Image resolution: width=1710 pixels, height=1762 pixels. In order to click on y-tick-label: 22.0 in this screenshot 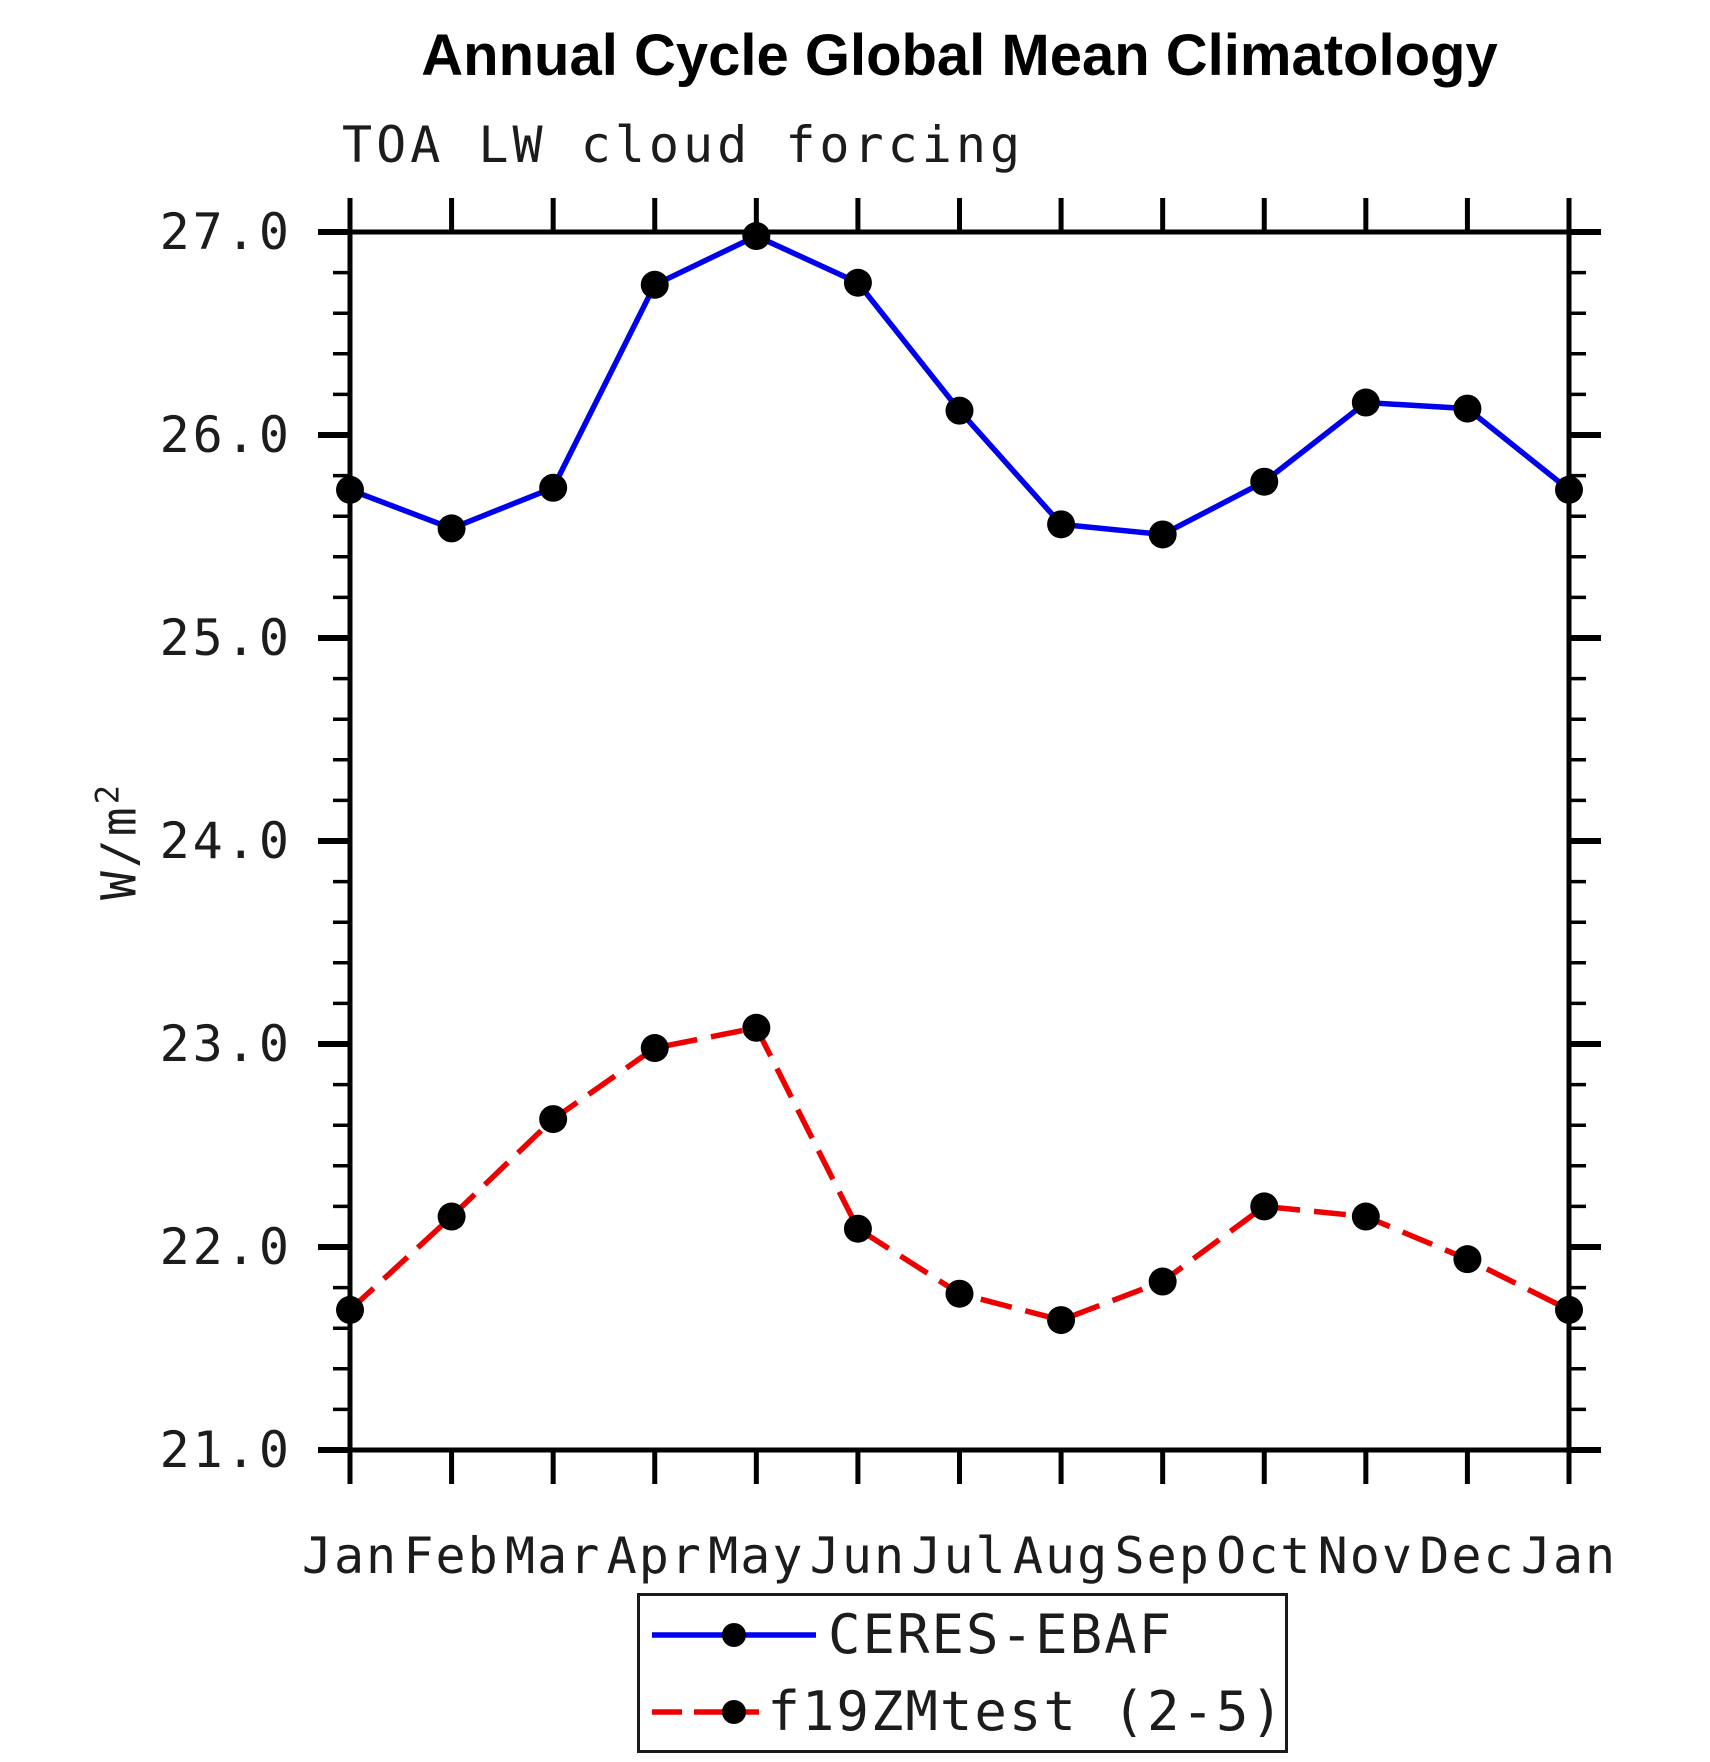, I will do `click(225, 1247)`.